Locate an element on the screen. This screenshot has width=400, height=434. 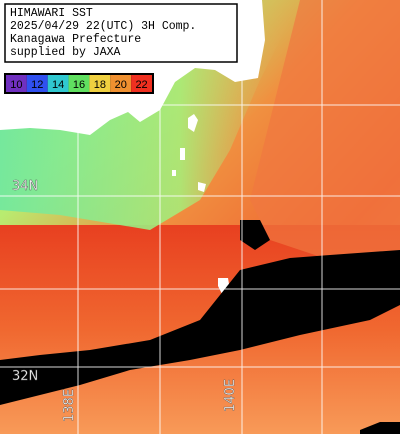
header-line: Kanagawa Prefecture is located at coordinates (75, 39).